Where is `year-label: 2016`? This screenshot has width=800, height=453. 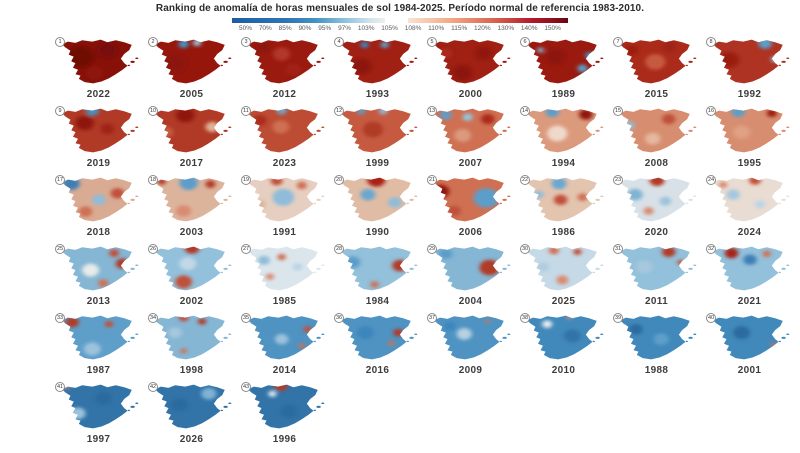 year-label: 2016 is located at coordinates (377, 370).